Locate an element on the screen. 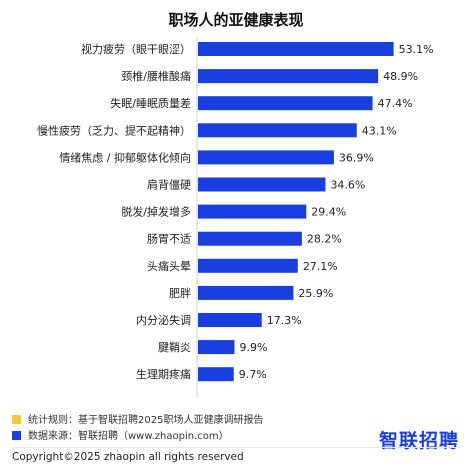 The height and width of the screenshot is (470, 473). footer-rule: 统计规则：基于智联招聘2025职场人亚健康调研报告 is located at coordinates (137, 418).